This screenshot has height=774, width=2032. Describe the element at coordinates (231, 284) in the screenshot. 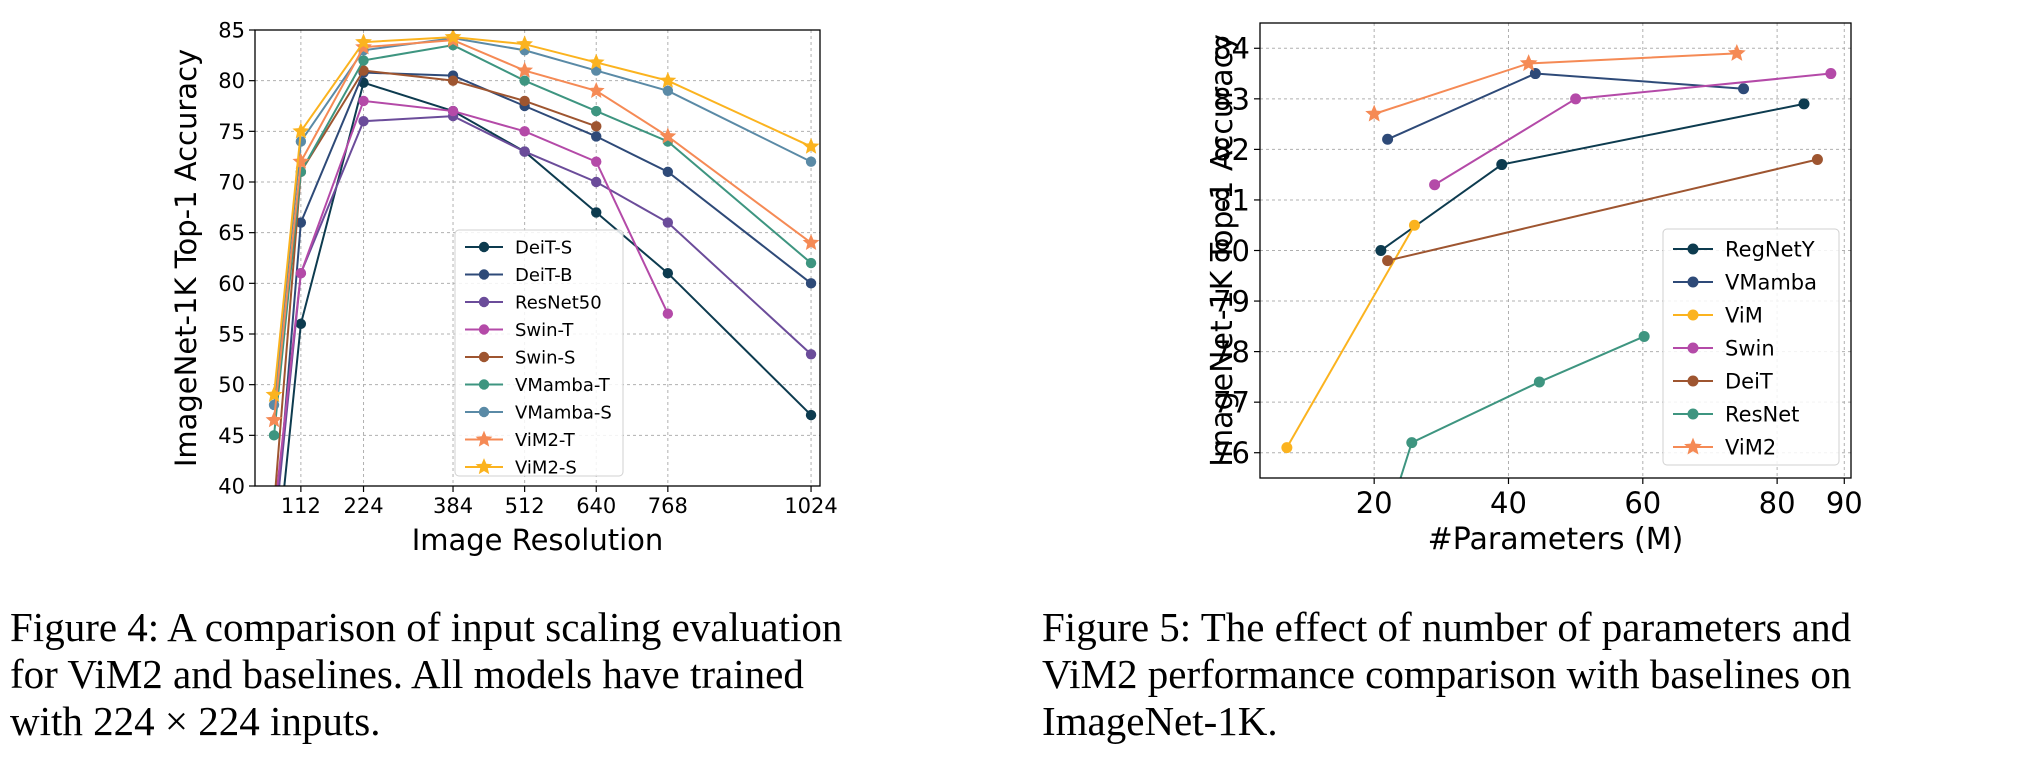

I see `y-tick-label: 60` at that location.